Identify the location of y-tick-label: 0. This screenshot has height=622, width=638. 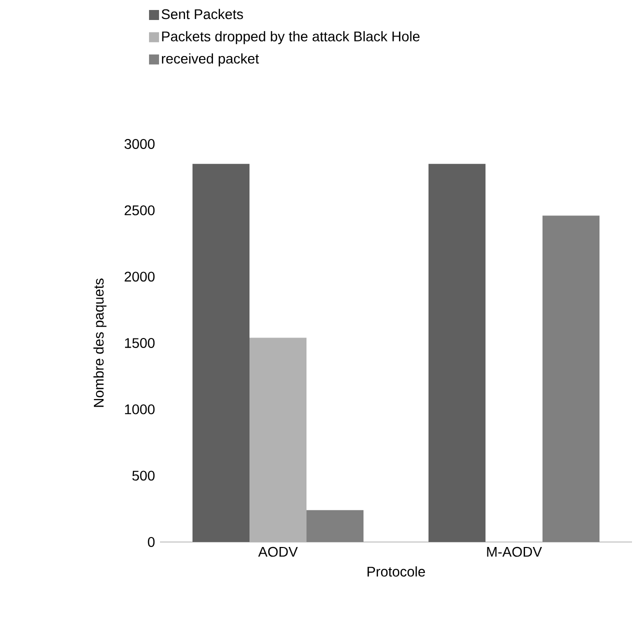
(151, 542).